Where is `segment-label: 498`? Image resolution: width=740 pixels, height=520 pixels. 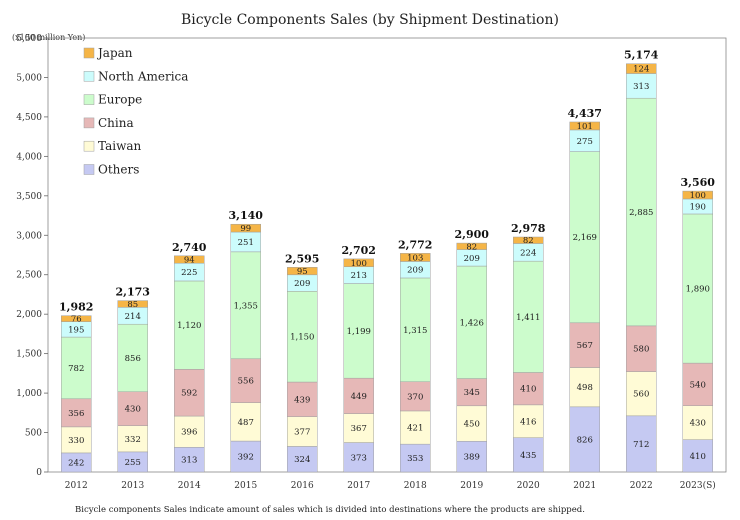 segment-label: 498 is located at coordinates (585, 388).